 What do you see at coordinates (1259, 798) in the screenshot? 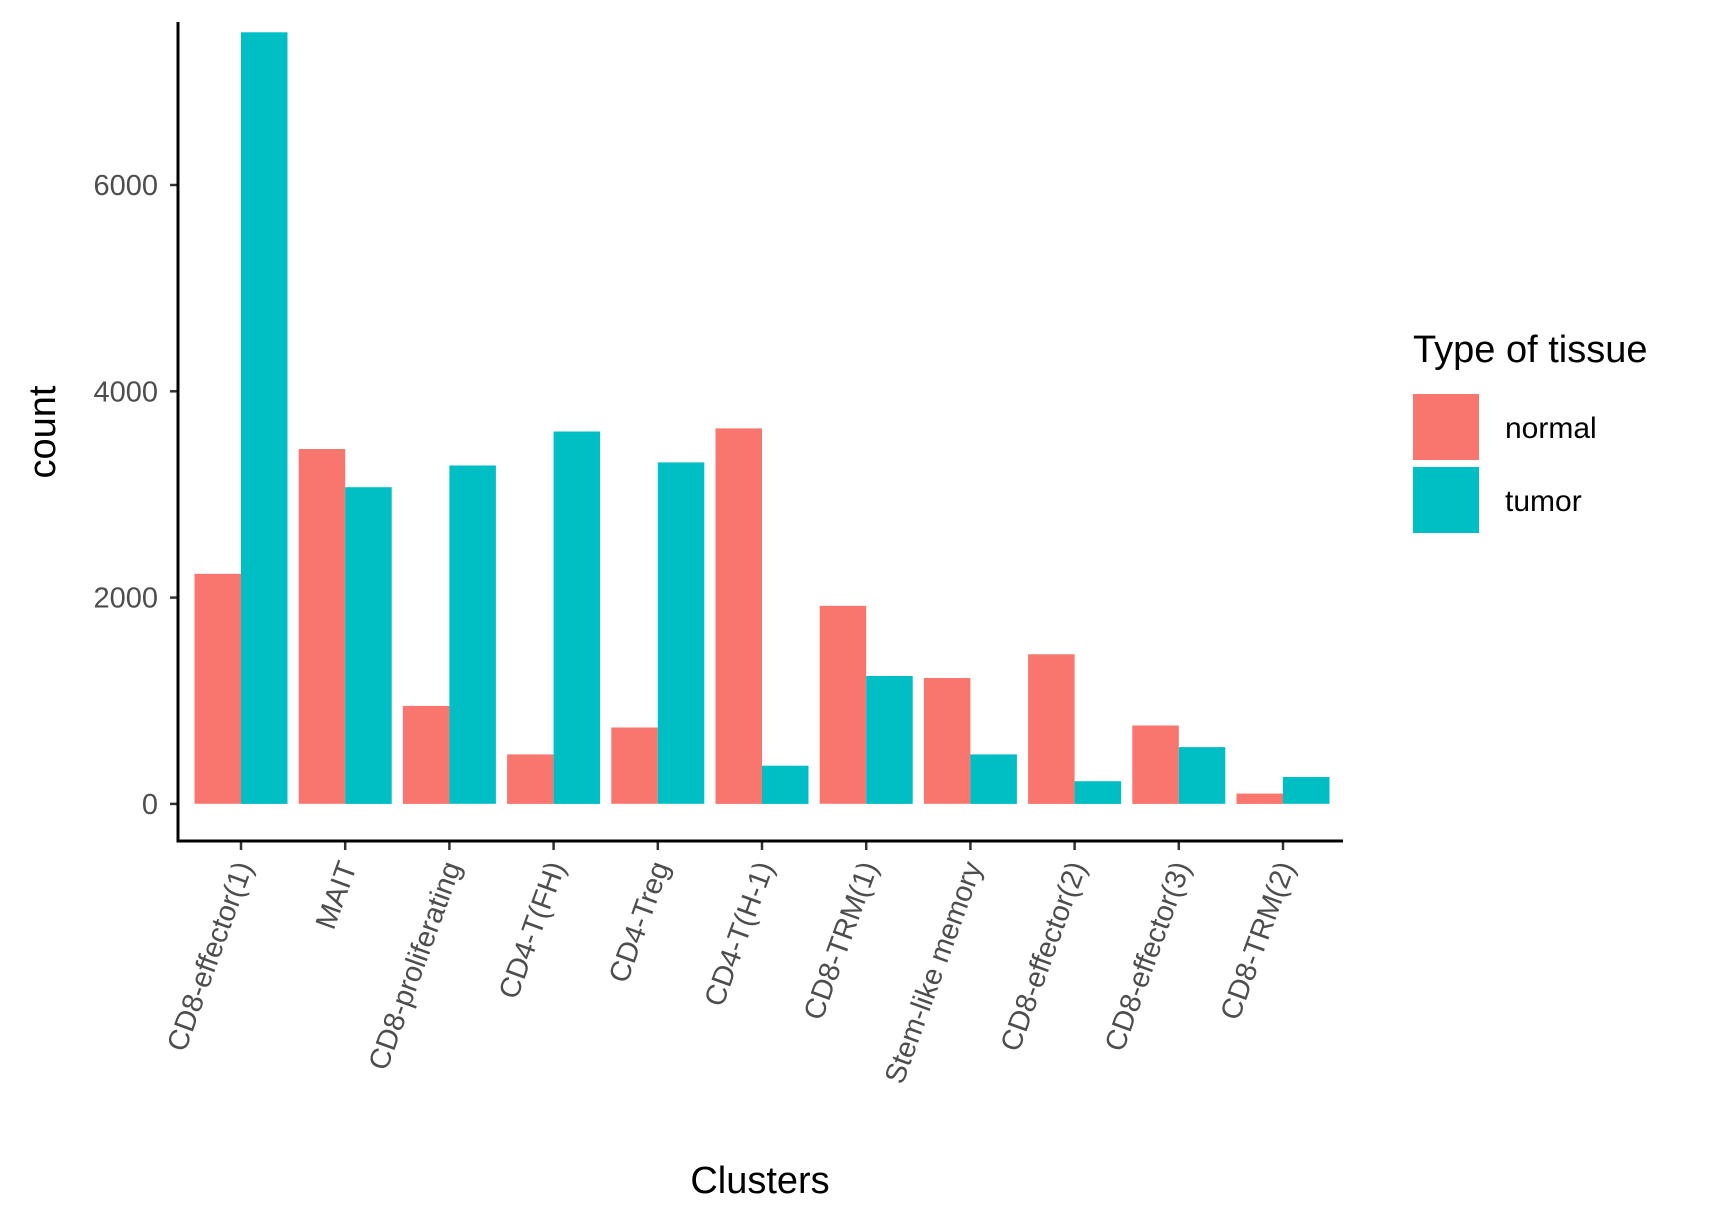
I see `bar-cd8-trm-2-normal` at bounding box center [1259, 798].